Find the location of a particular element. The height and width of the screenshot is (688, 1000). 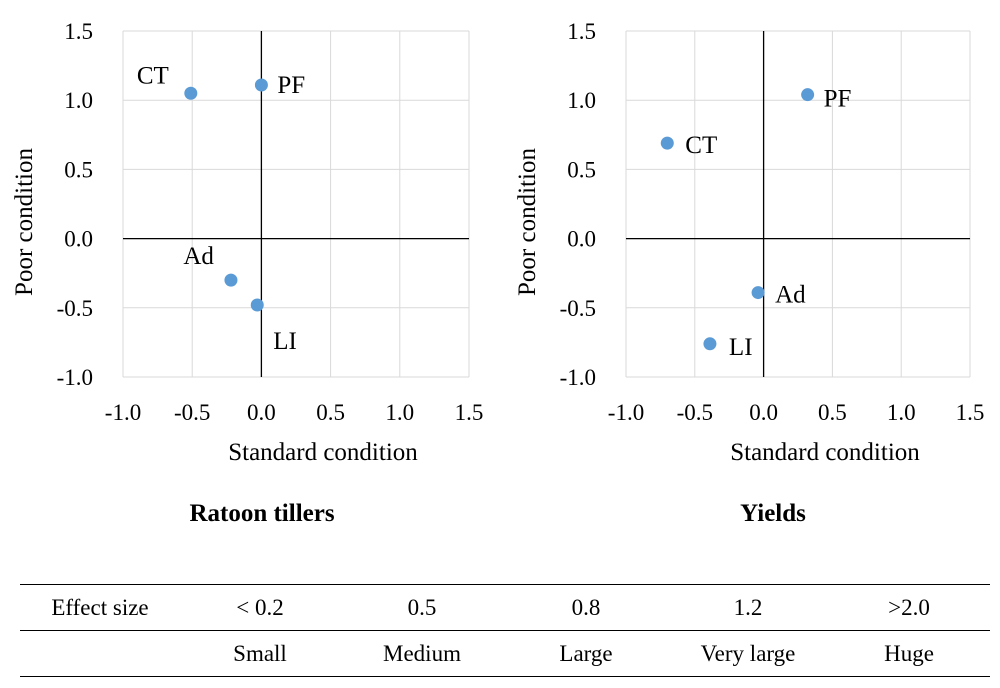

threshold-very-large: 1.2 is located at coordinates (748, 607).